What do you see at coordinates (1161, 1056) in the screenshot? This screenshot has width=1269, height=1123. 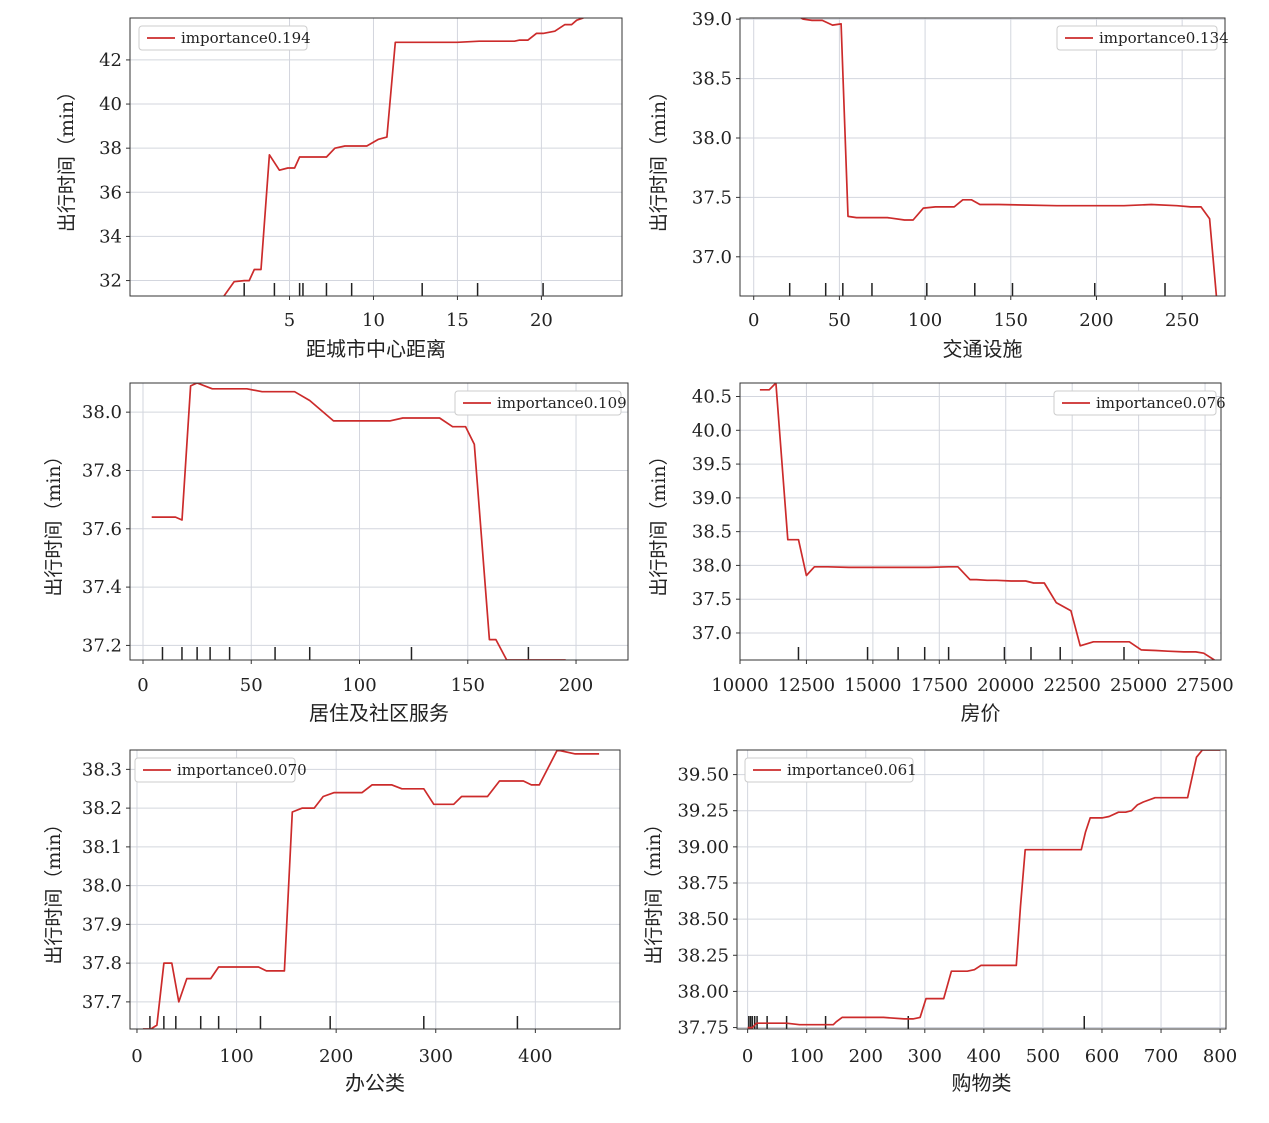 I see `x-tick-label-6-7: 700` at bounding box center [1161, 1056].